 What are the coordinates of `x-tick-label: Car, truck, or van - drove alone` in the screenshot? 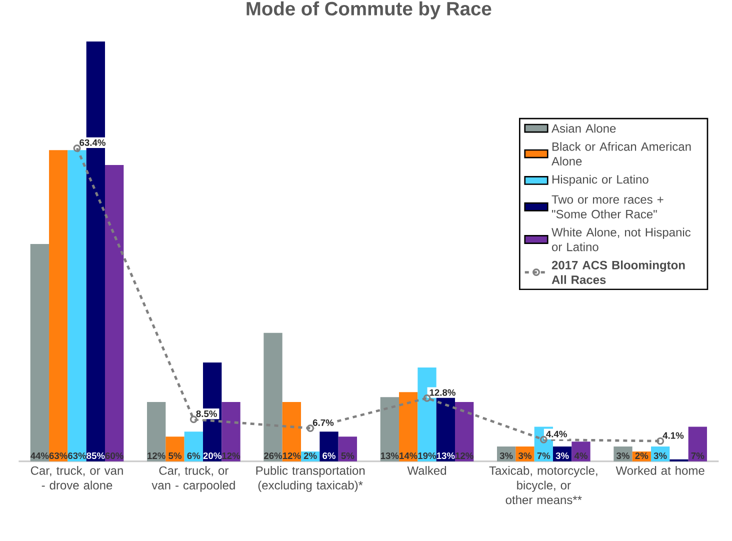 It's located at (76, 478).